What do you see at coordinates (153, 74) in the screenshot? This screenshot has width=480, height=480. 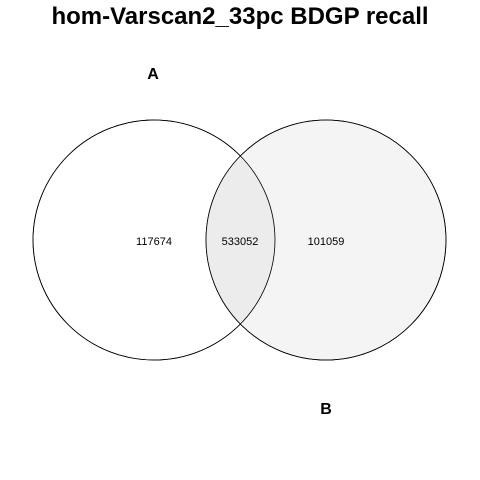 I see `set-a-label: A` at bounding box center [153, 74].